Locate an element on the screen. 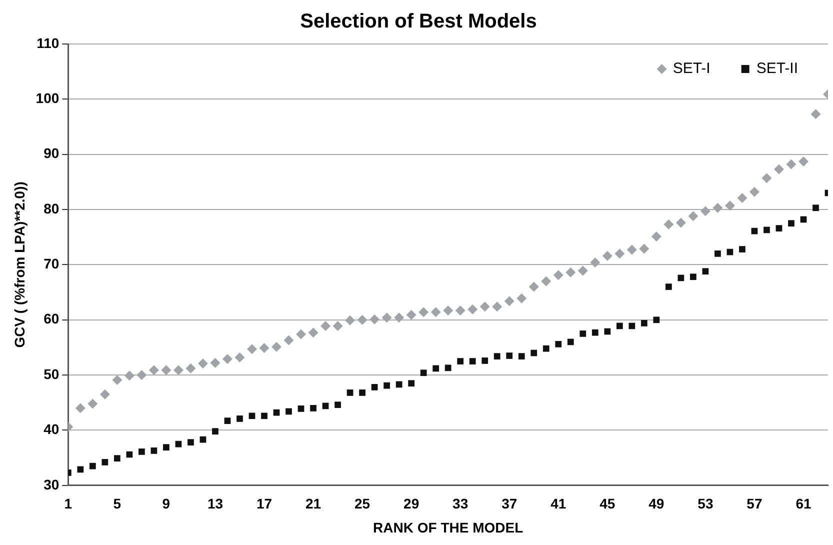  x-tick-label: 53 is located at coordinates (706, 504).